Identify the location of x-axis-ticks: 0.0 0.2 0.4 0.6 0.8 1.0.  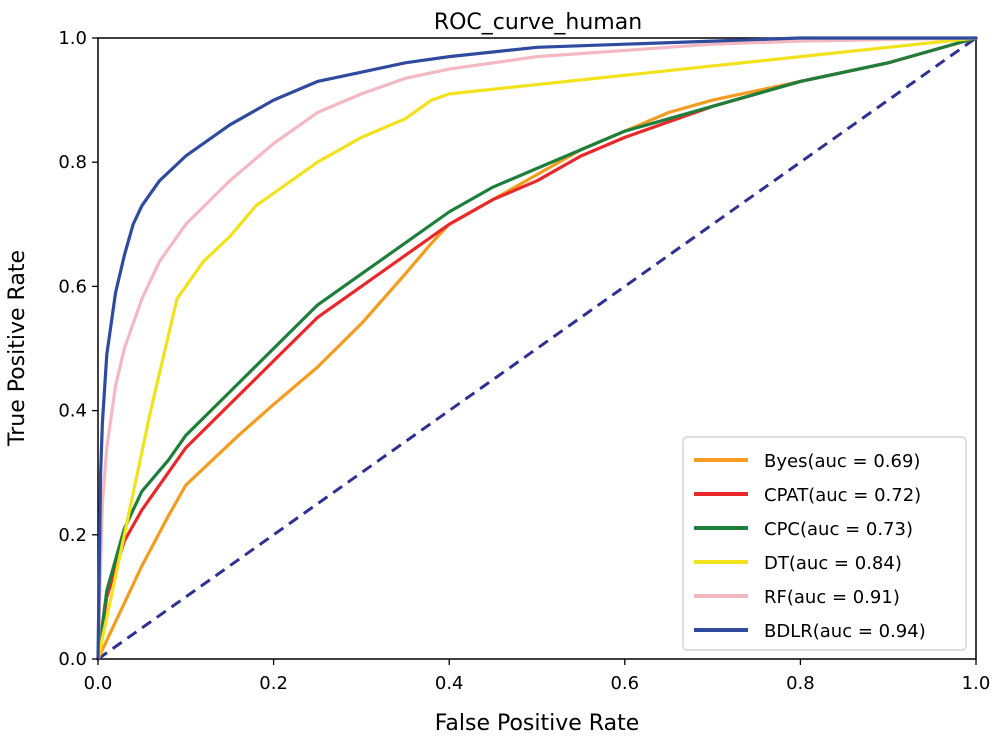
(537, 676).